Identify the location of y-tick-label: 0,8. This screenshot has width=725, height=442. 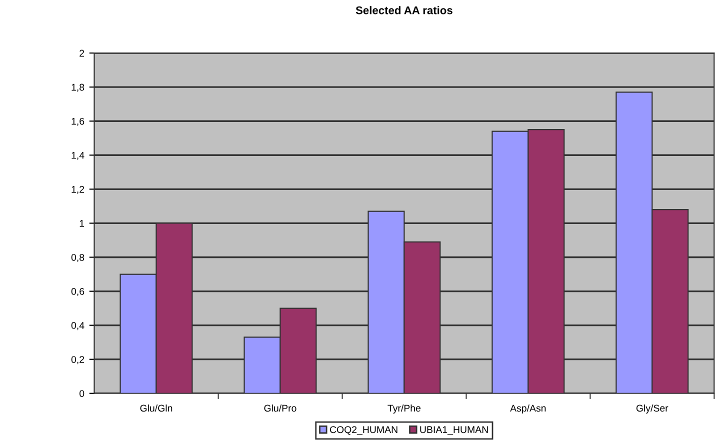
(77, 258).